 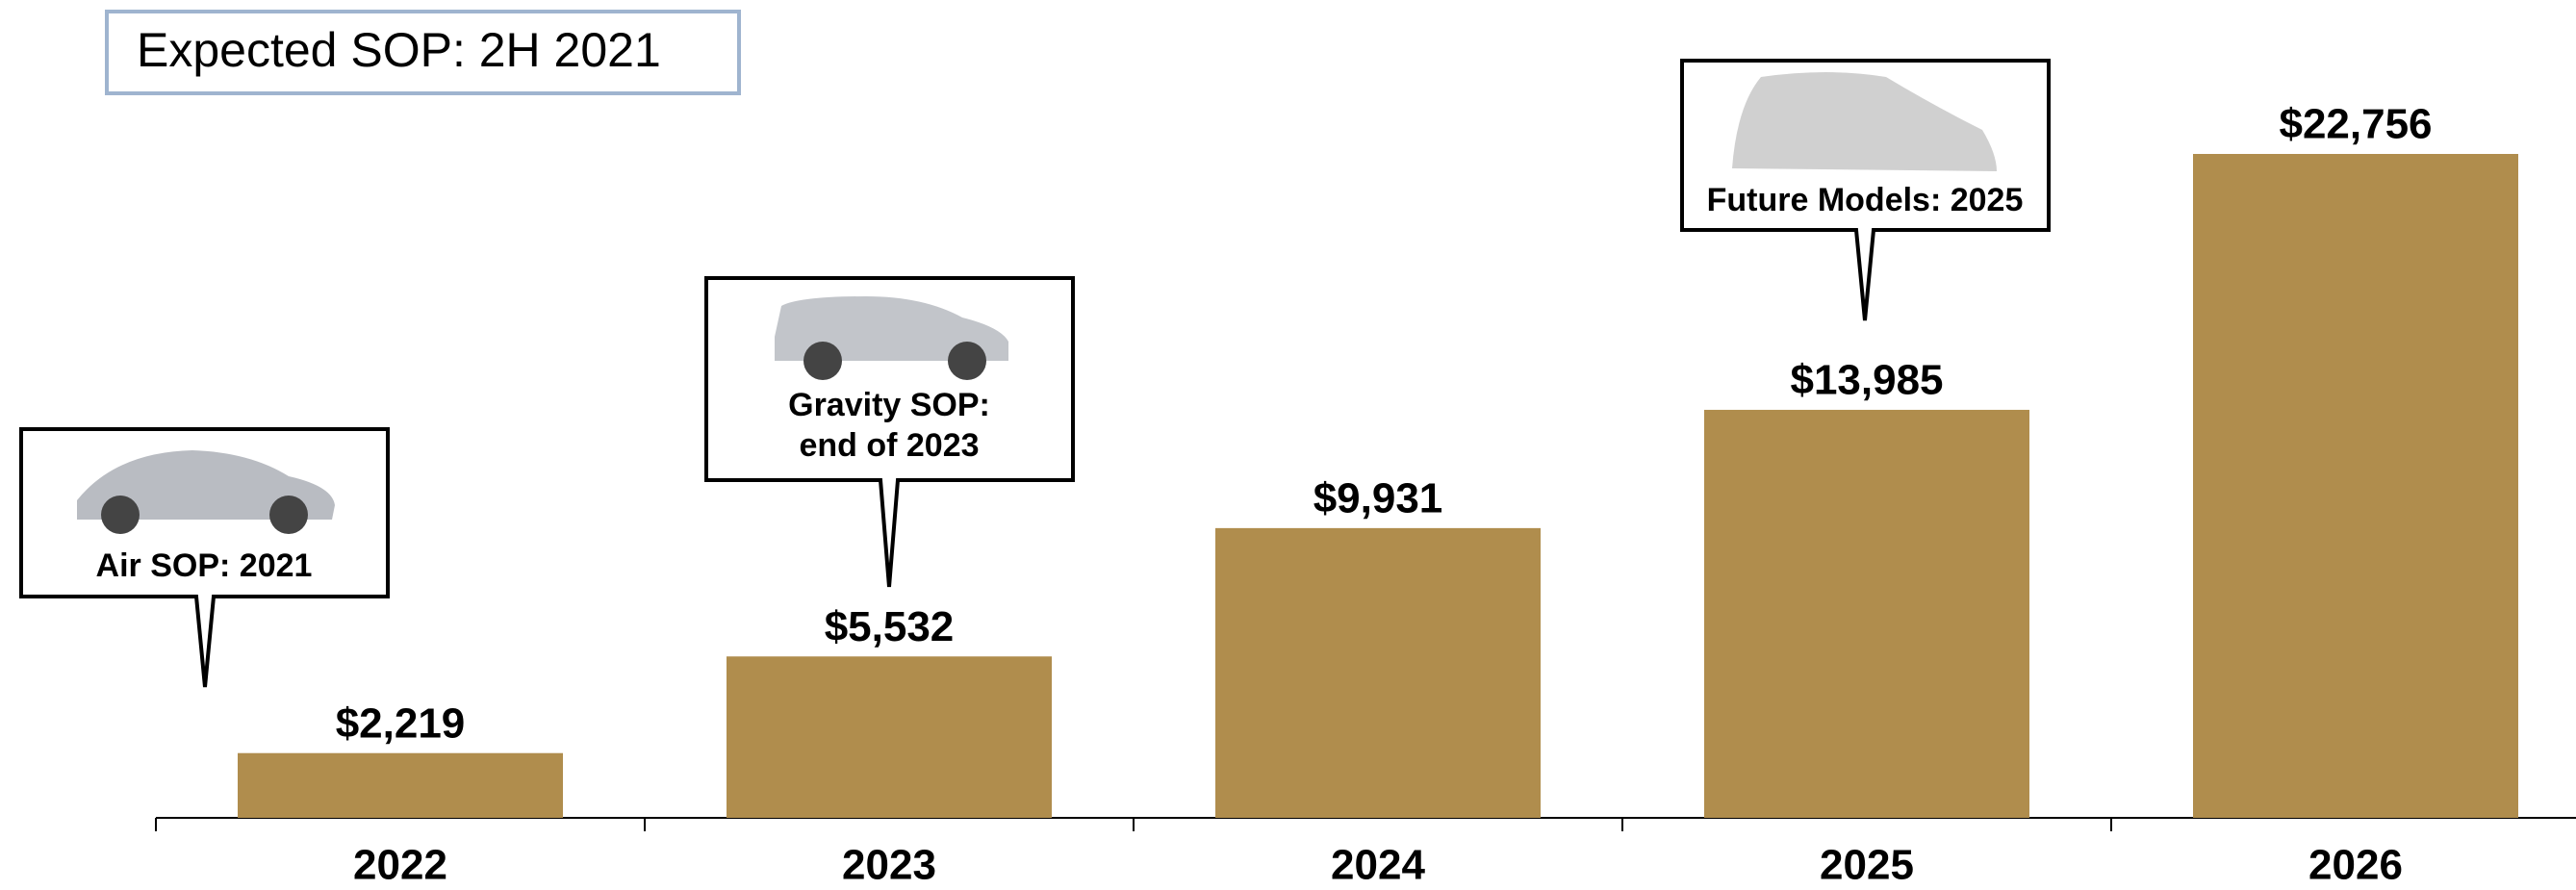 What do you see at coordinates (889, 865) in the screenshot?
I see `x-tick-label: 2023` at bounding box center [889, 865].